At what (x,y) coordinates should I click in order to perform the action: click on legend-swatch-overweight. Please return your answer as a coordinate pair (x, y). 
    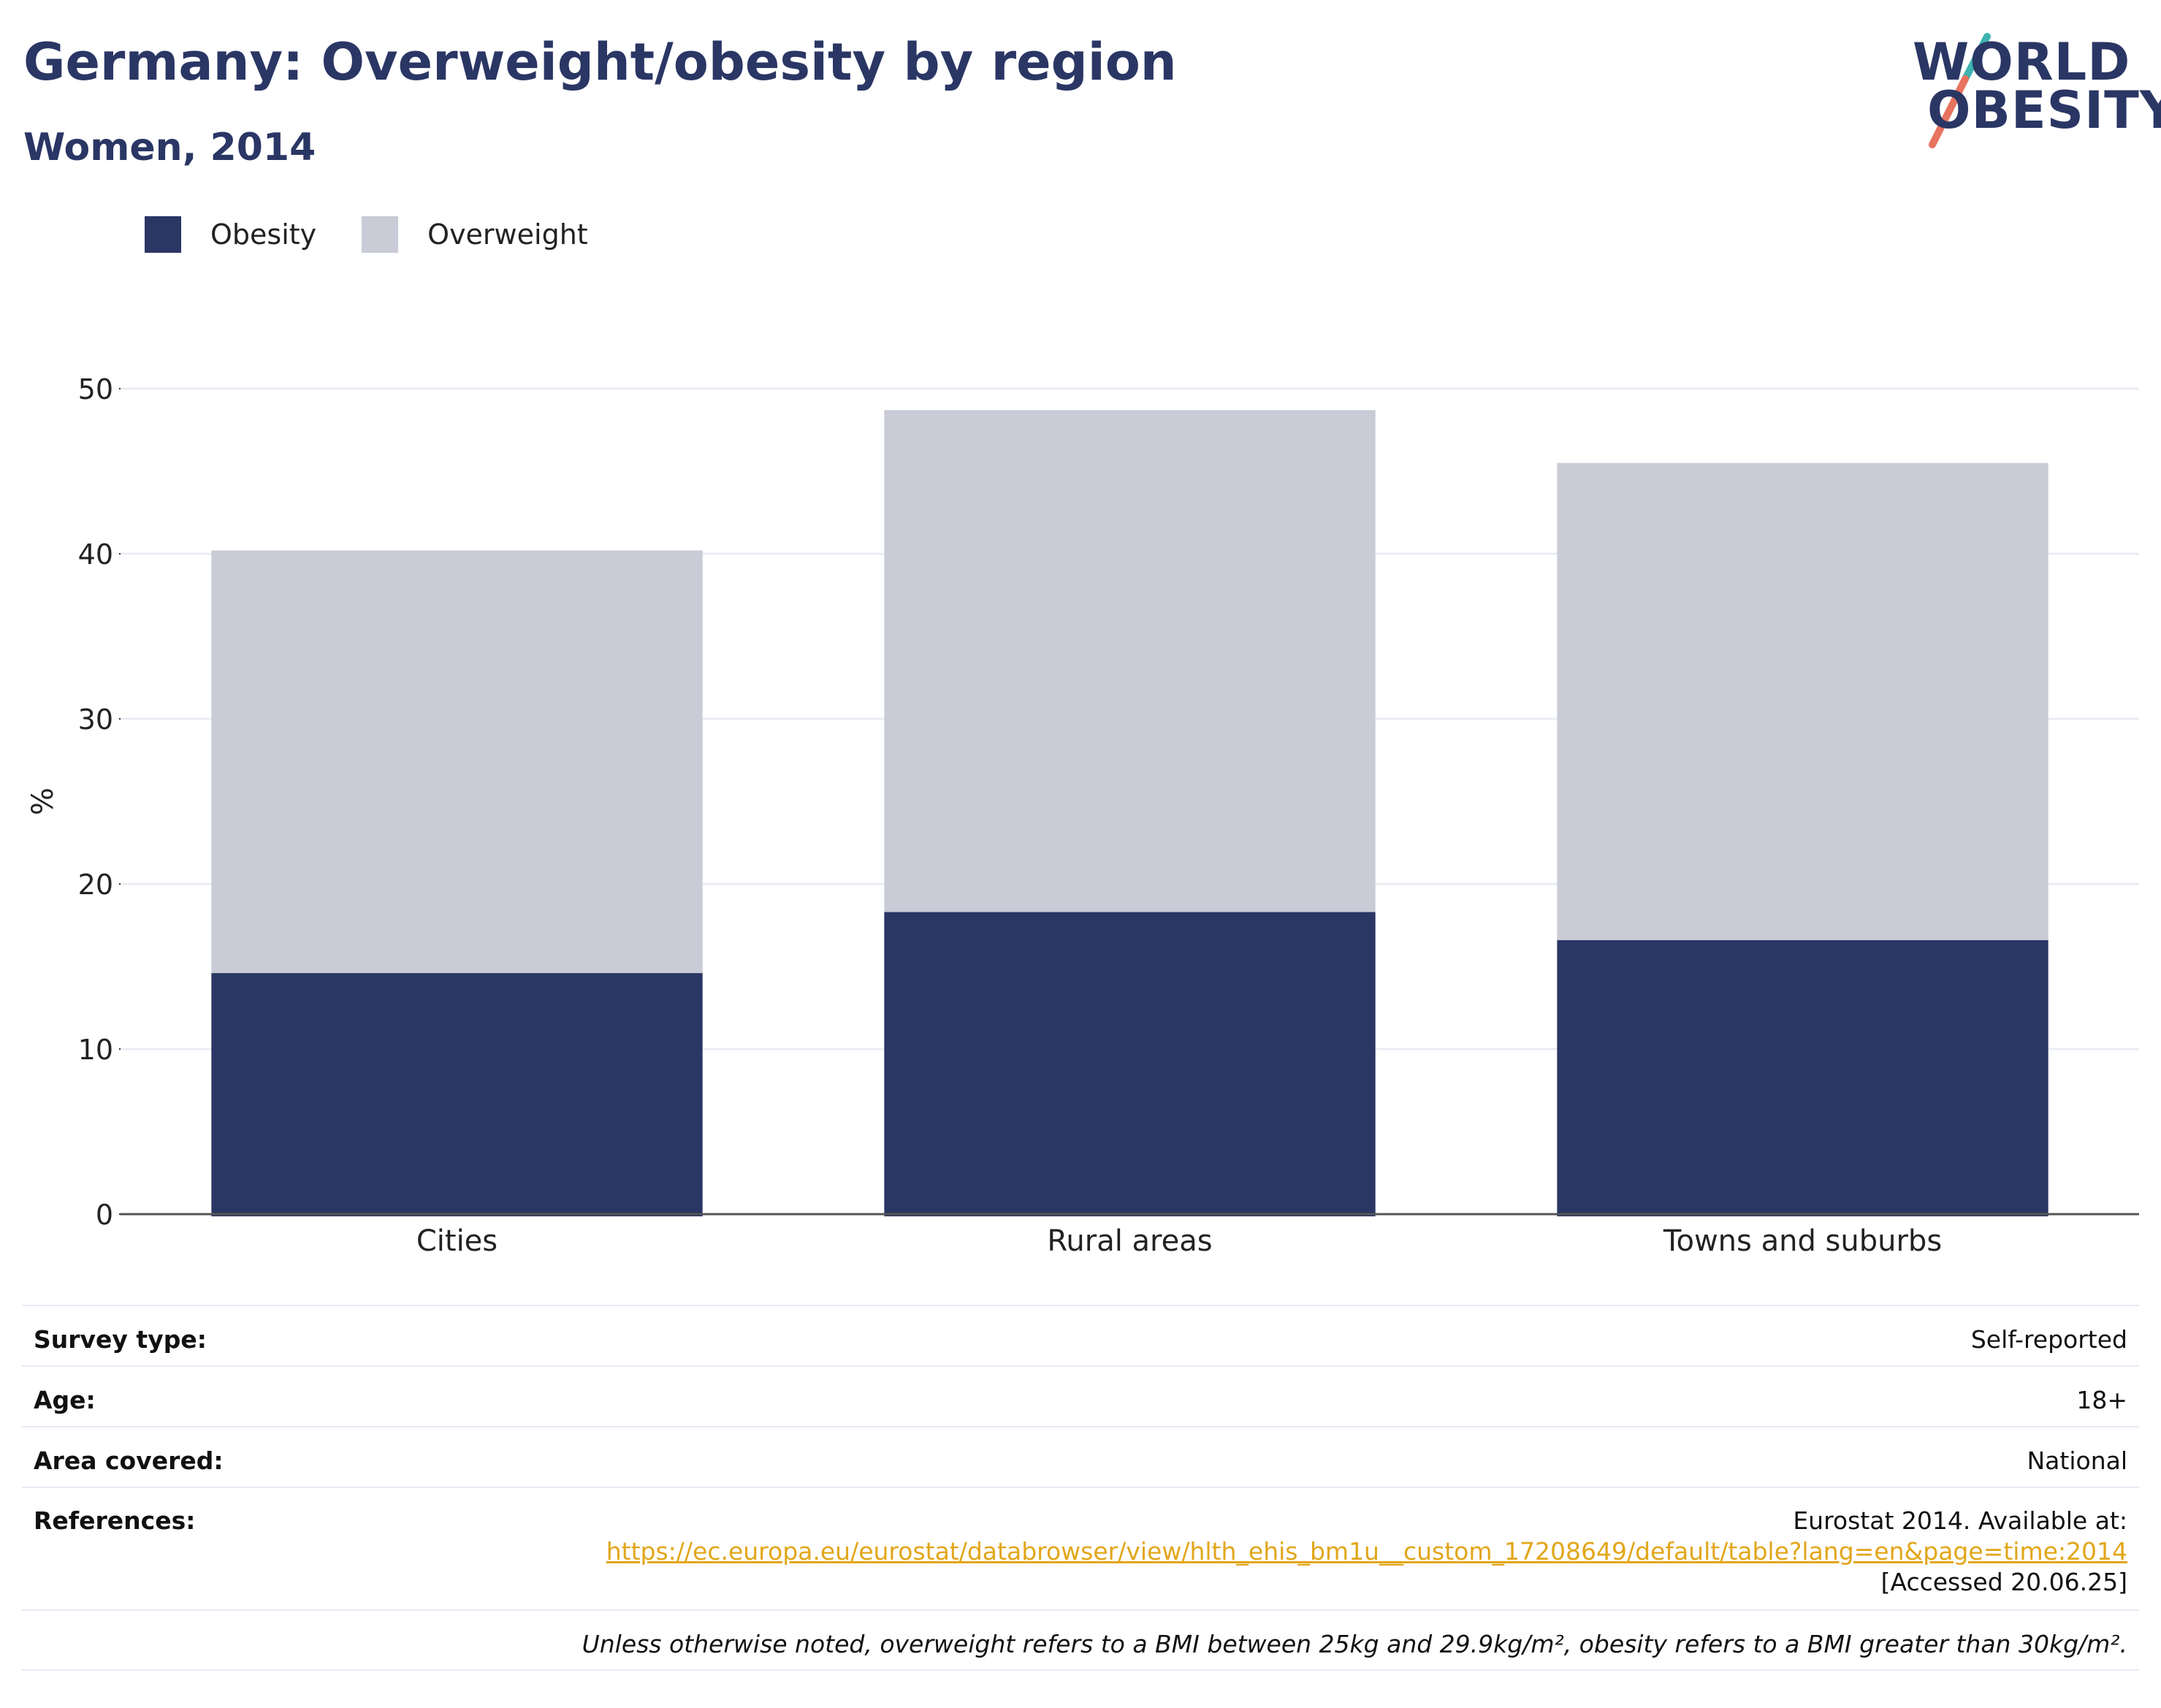
    Looking at the image, I should click on (380, 234).